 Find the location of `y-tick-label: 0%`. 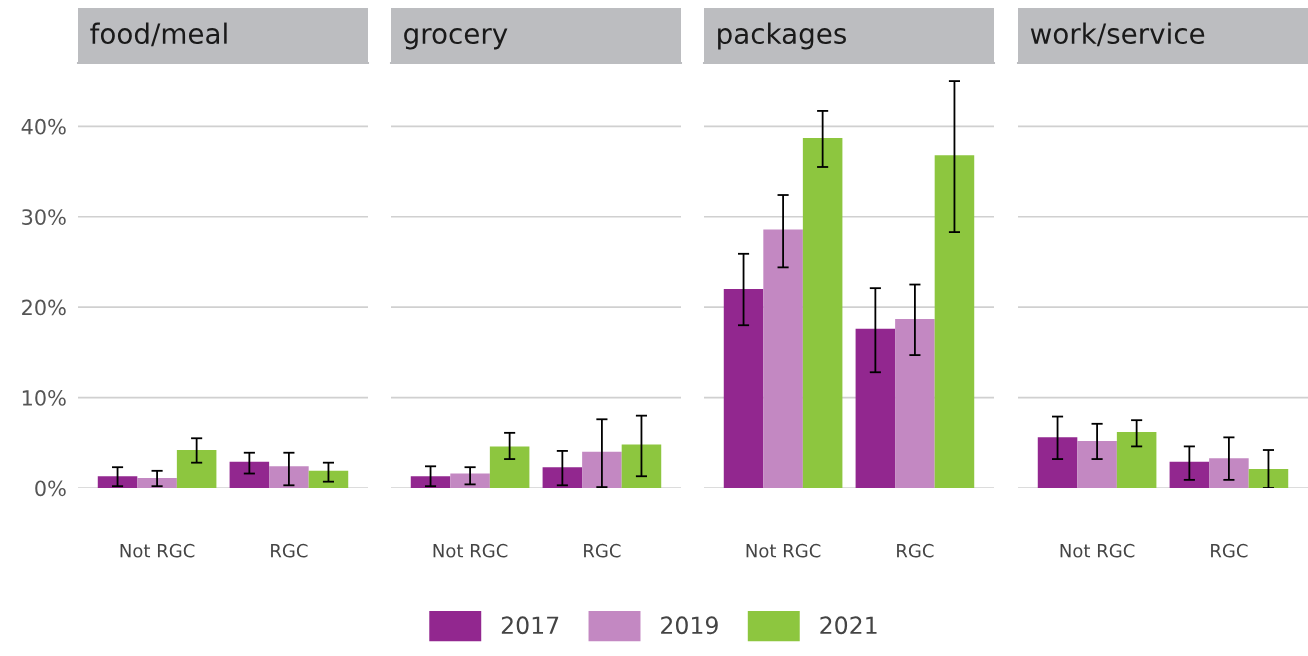

y-tick-label: 0% is located at coordinates (50, 488).